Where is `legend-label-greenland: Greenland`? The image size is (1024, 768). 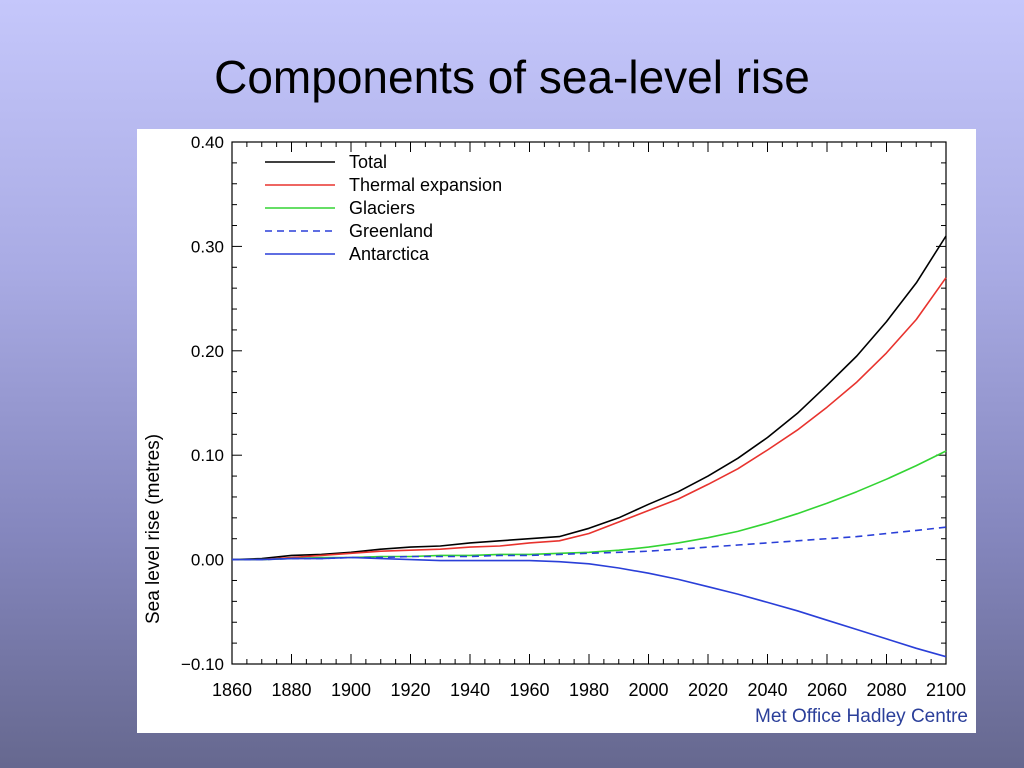 legend-label-greenland: Greenland is located at coordinates (391, 231).